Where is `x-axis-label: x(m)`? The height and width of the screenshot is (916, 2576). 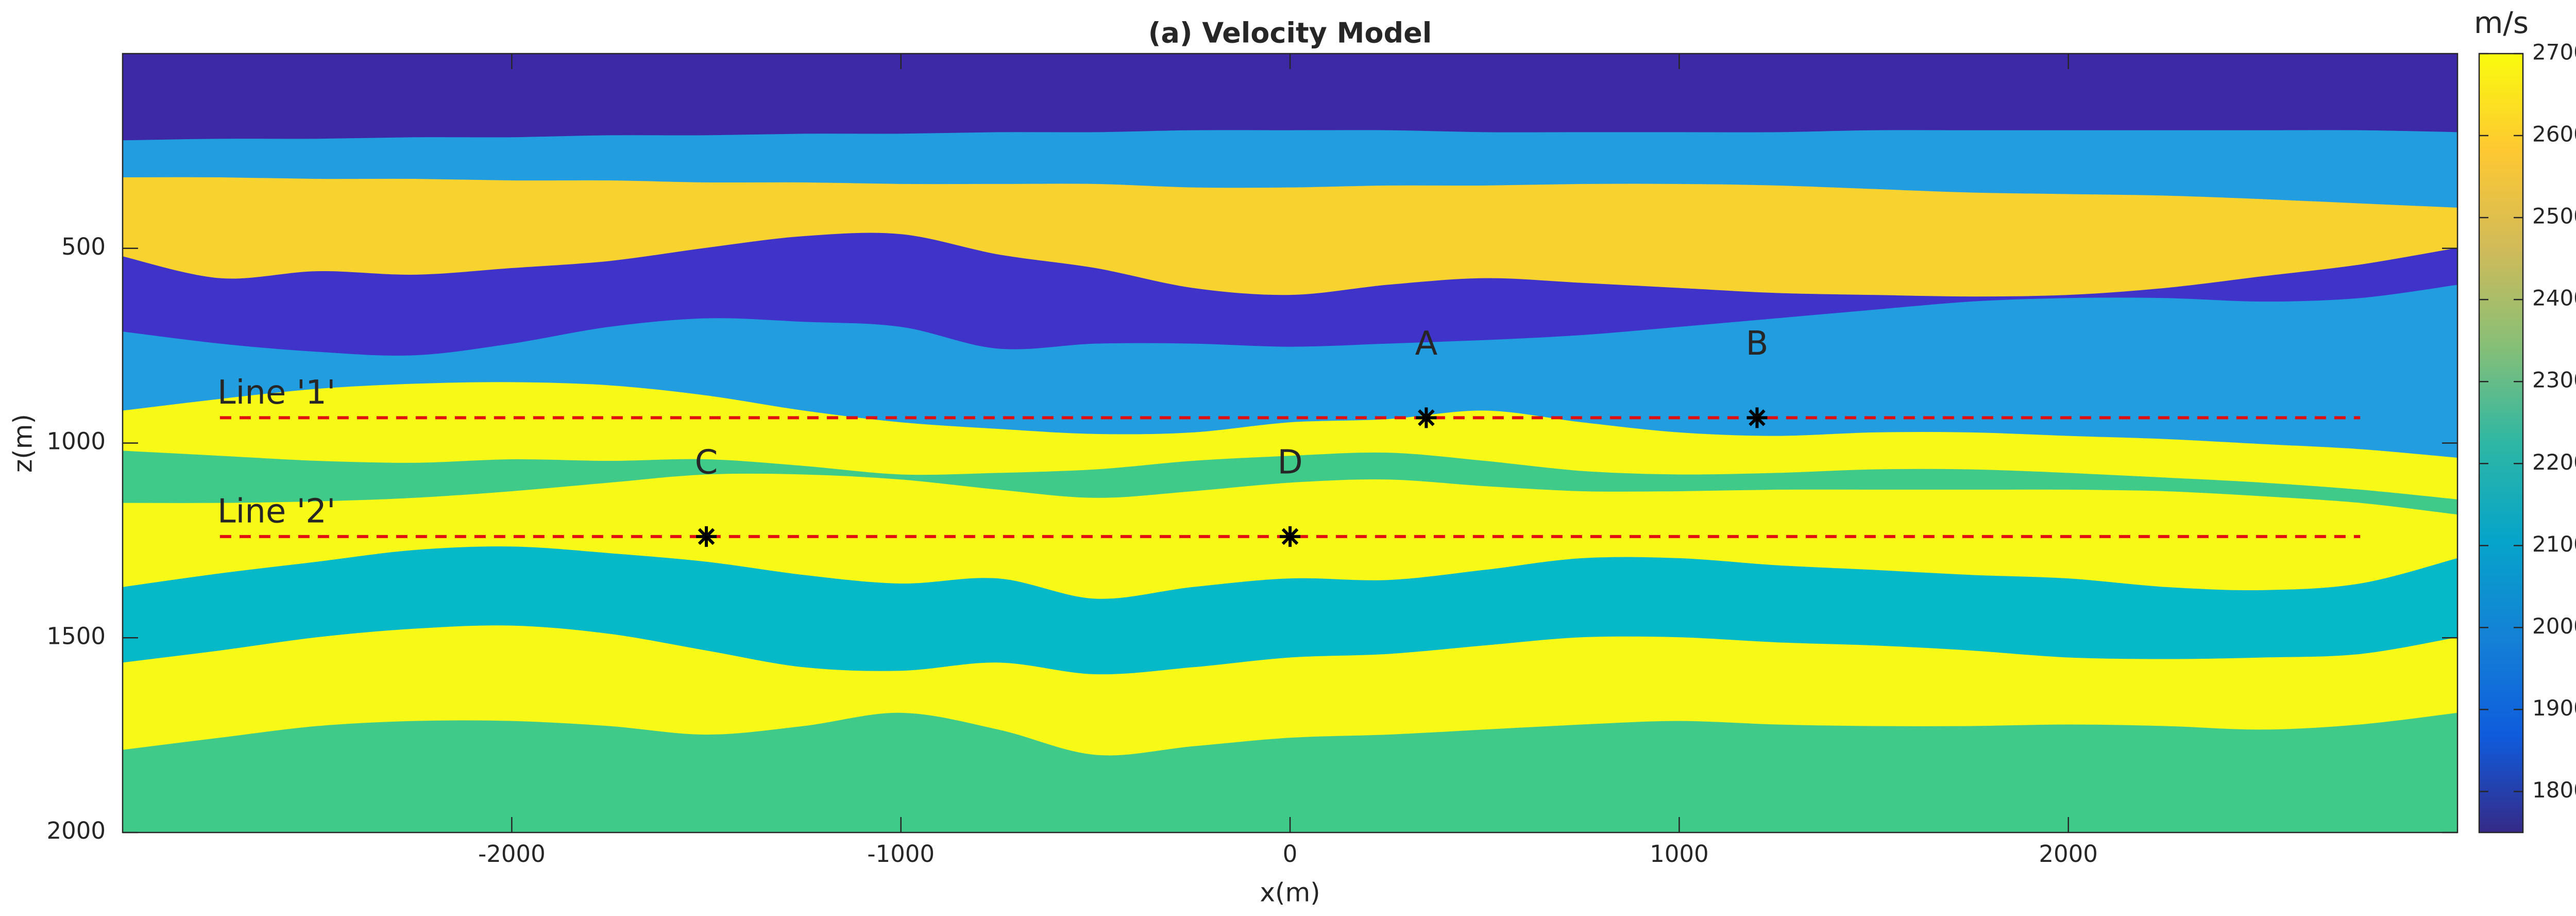
x-axis-label: x(m) is located at coordinates (1290, 893).